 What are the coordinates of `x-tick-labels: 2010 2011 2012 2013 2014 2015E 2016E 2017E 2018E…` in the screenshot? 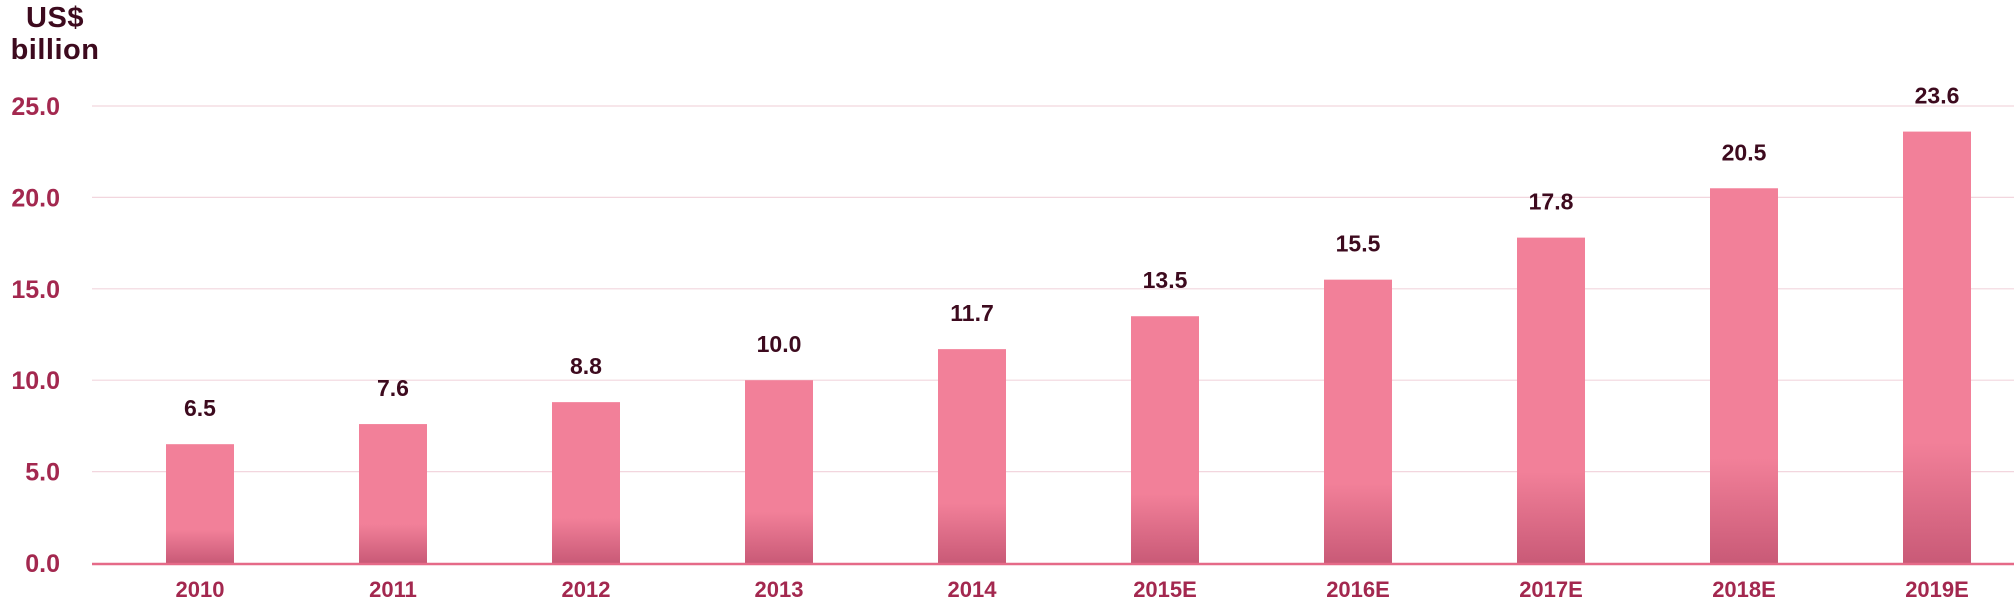 It's located at (1072, 589).